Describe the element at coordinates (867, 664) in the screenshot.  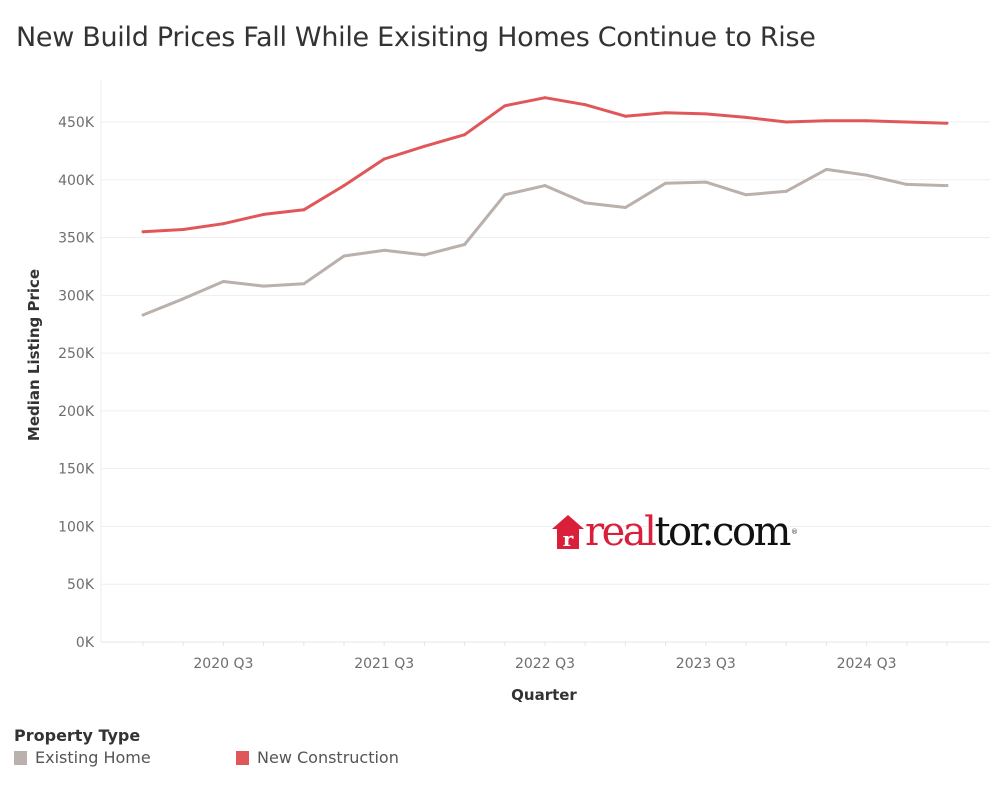
I see `x-tick-label: 2024 Q3` at that location.